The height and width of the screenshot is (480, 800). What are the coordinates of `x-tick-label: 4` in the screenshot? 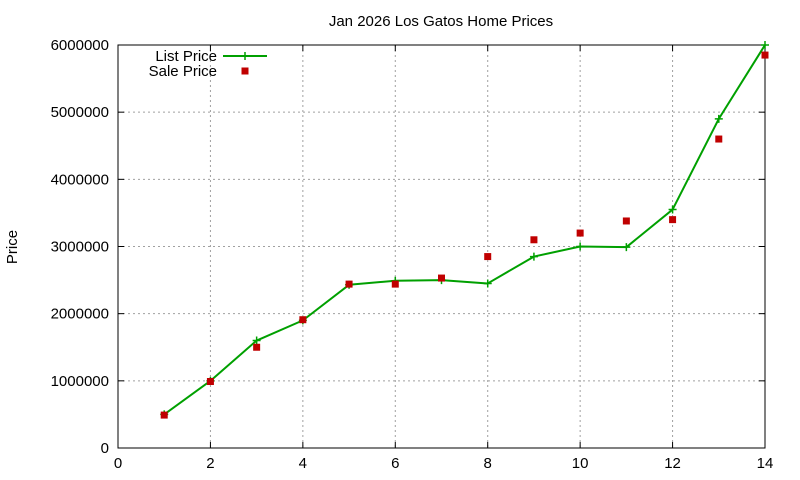 It's located at (303, 463).